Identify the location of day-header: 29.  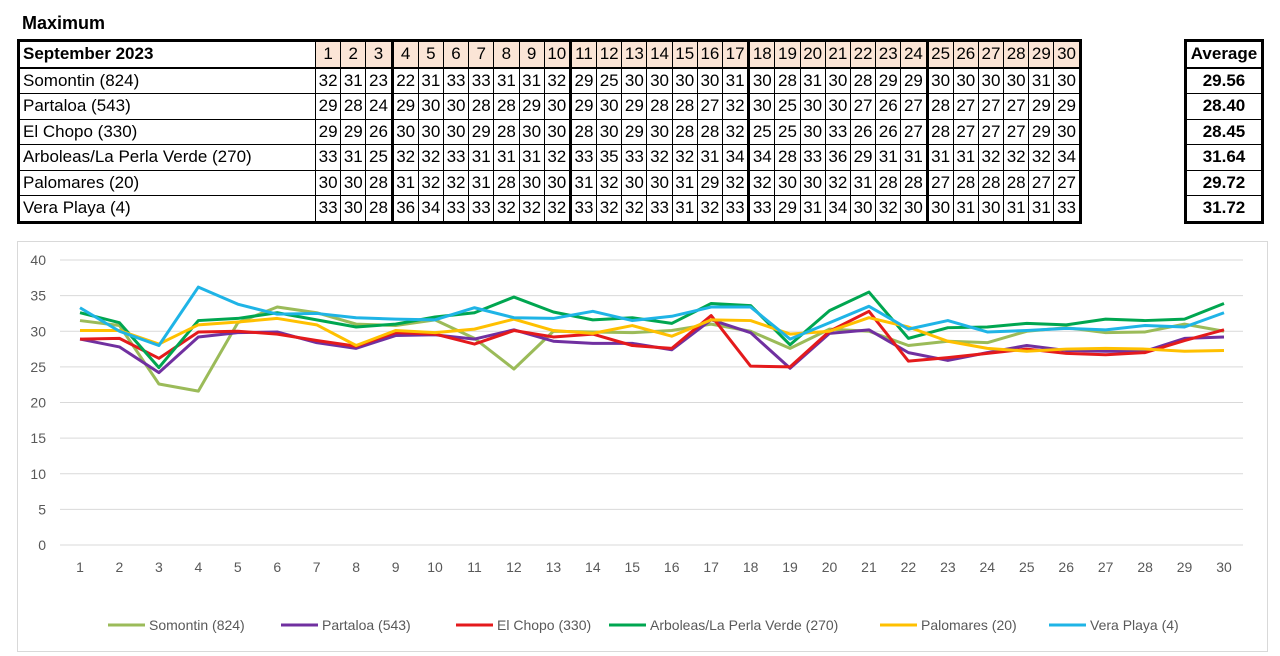
(1041, 54).